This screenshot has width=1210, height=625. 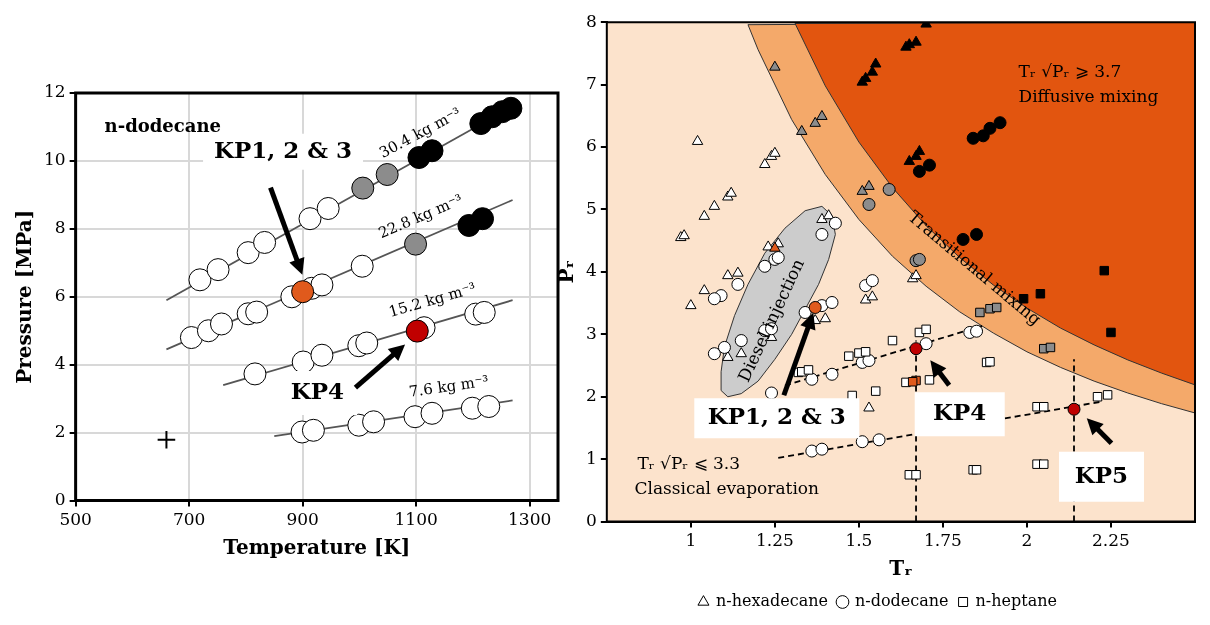 What do you see at coordinates (774, 540) in the screenshot?
I see `x-tick-label: 1.25` at bounding box center [774, 540].